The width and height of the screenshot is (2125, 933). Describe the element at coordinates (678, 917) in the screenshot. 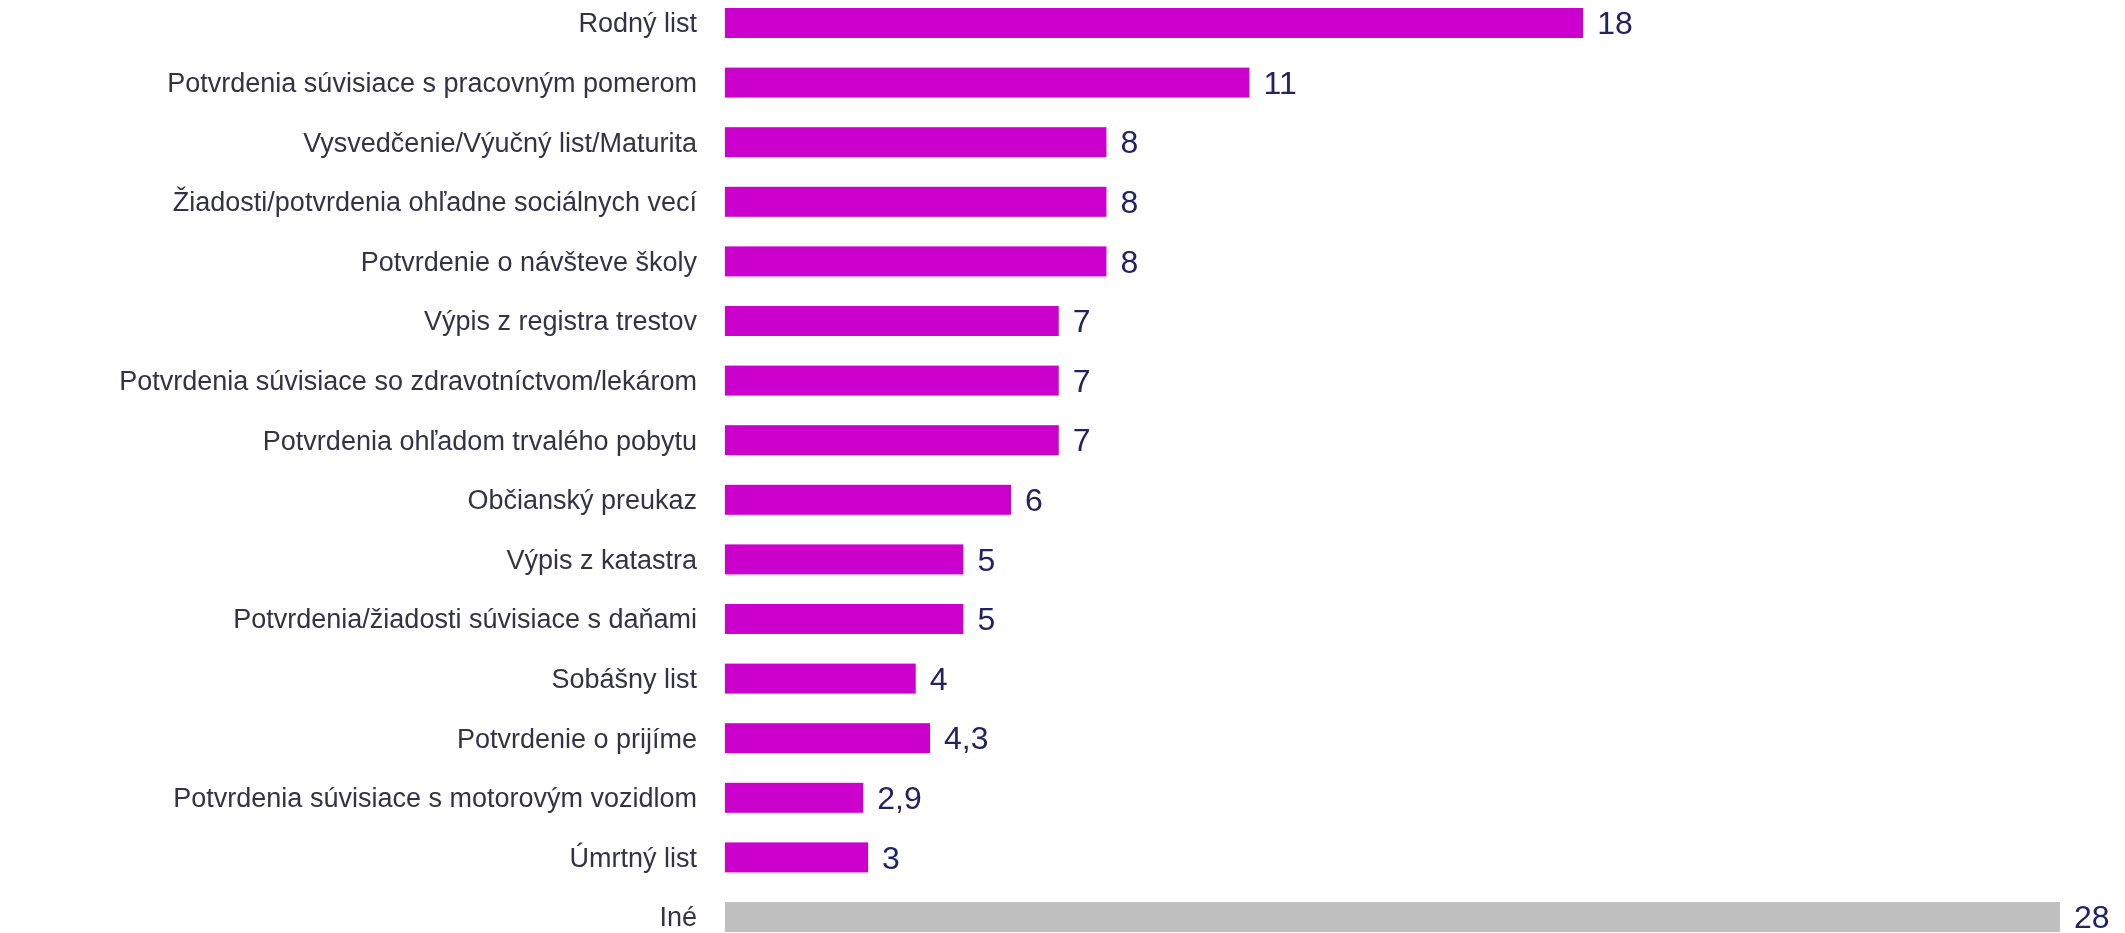

I see `y-tick-label: Iné` at that location.